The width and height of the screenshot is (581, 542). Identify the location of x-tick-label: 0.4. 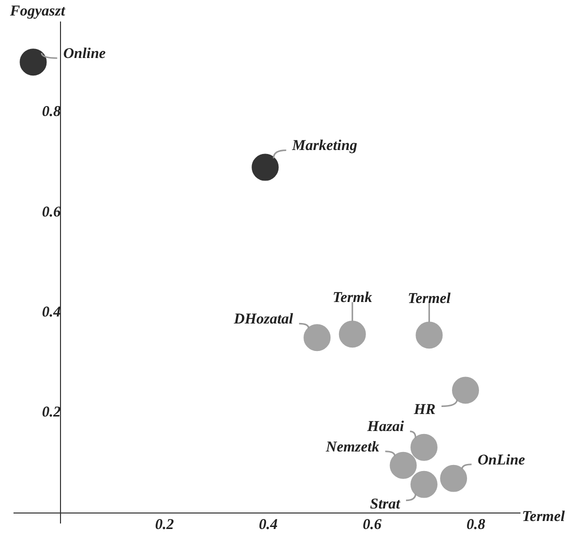
(268, 524).